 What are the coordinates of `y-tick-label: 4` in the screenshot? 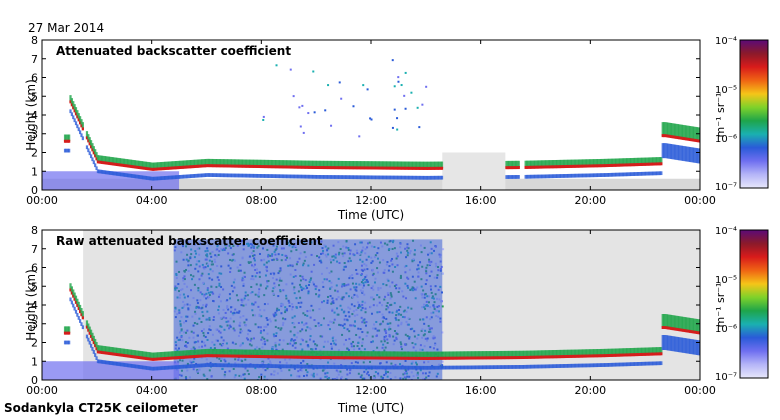 It's located at (34, 115).